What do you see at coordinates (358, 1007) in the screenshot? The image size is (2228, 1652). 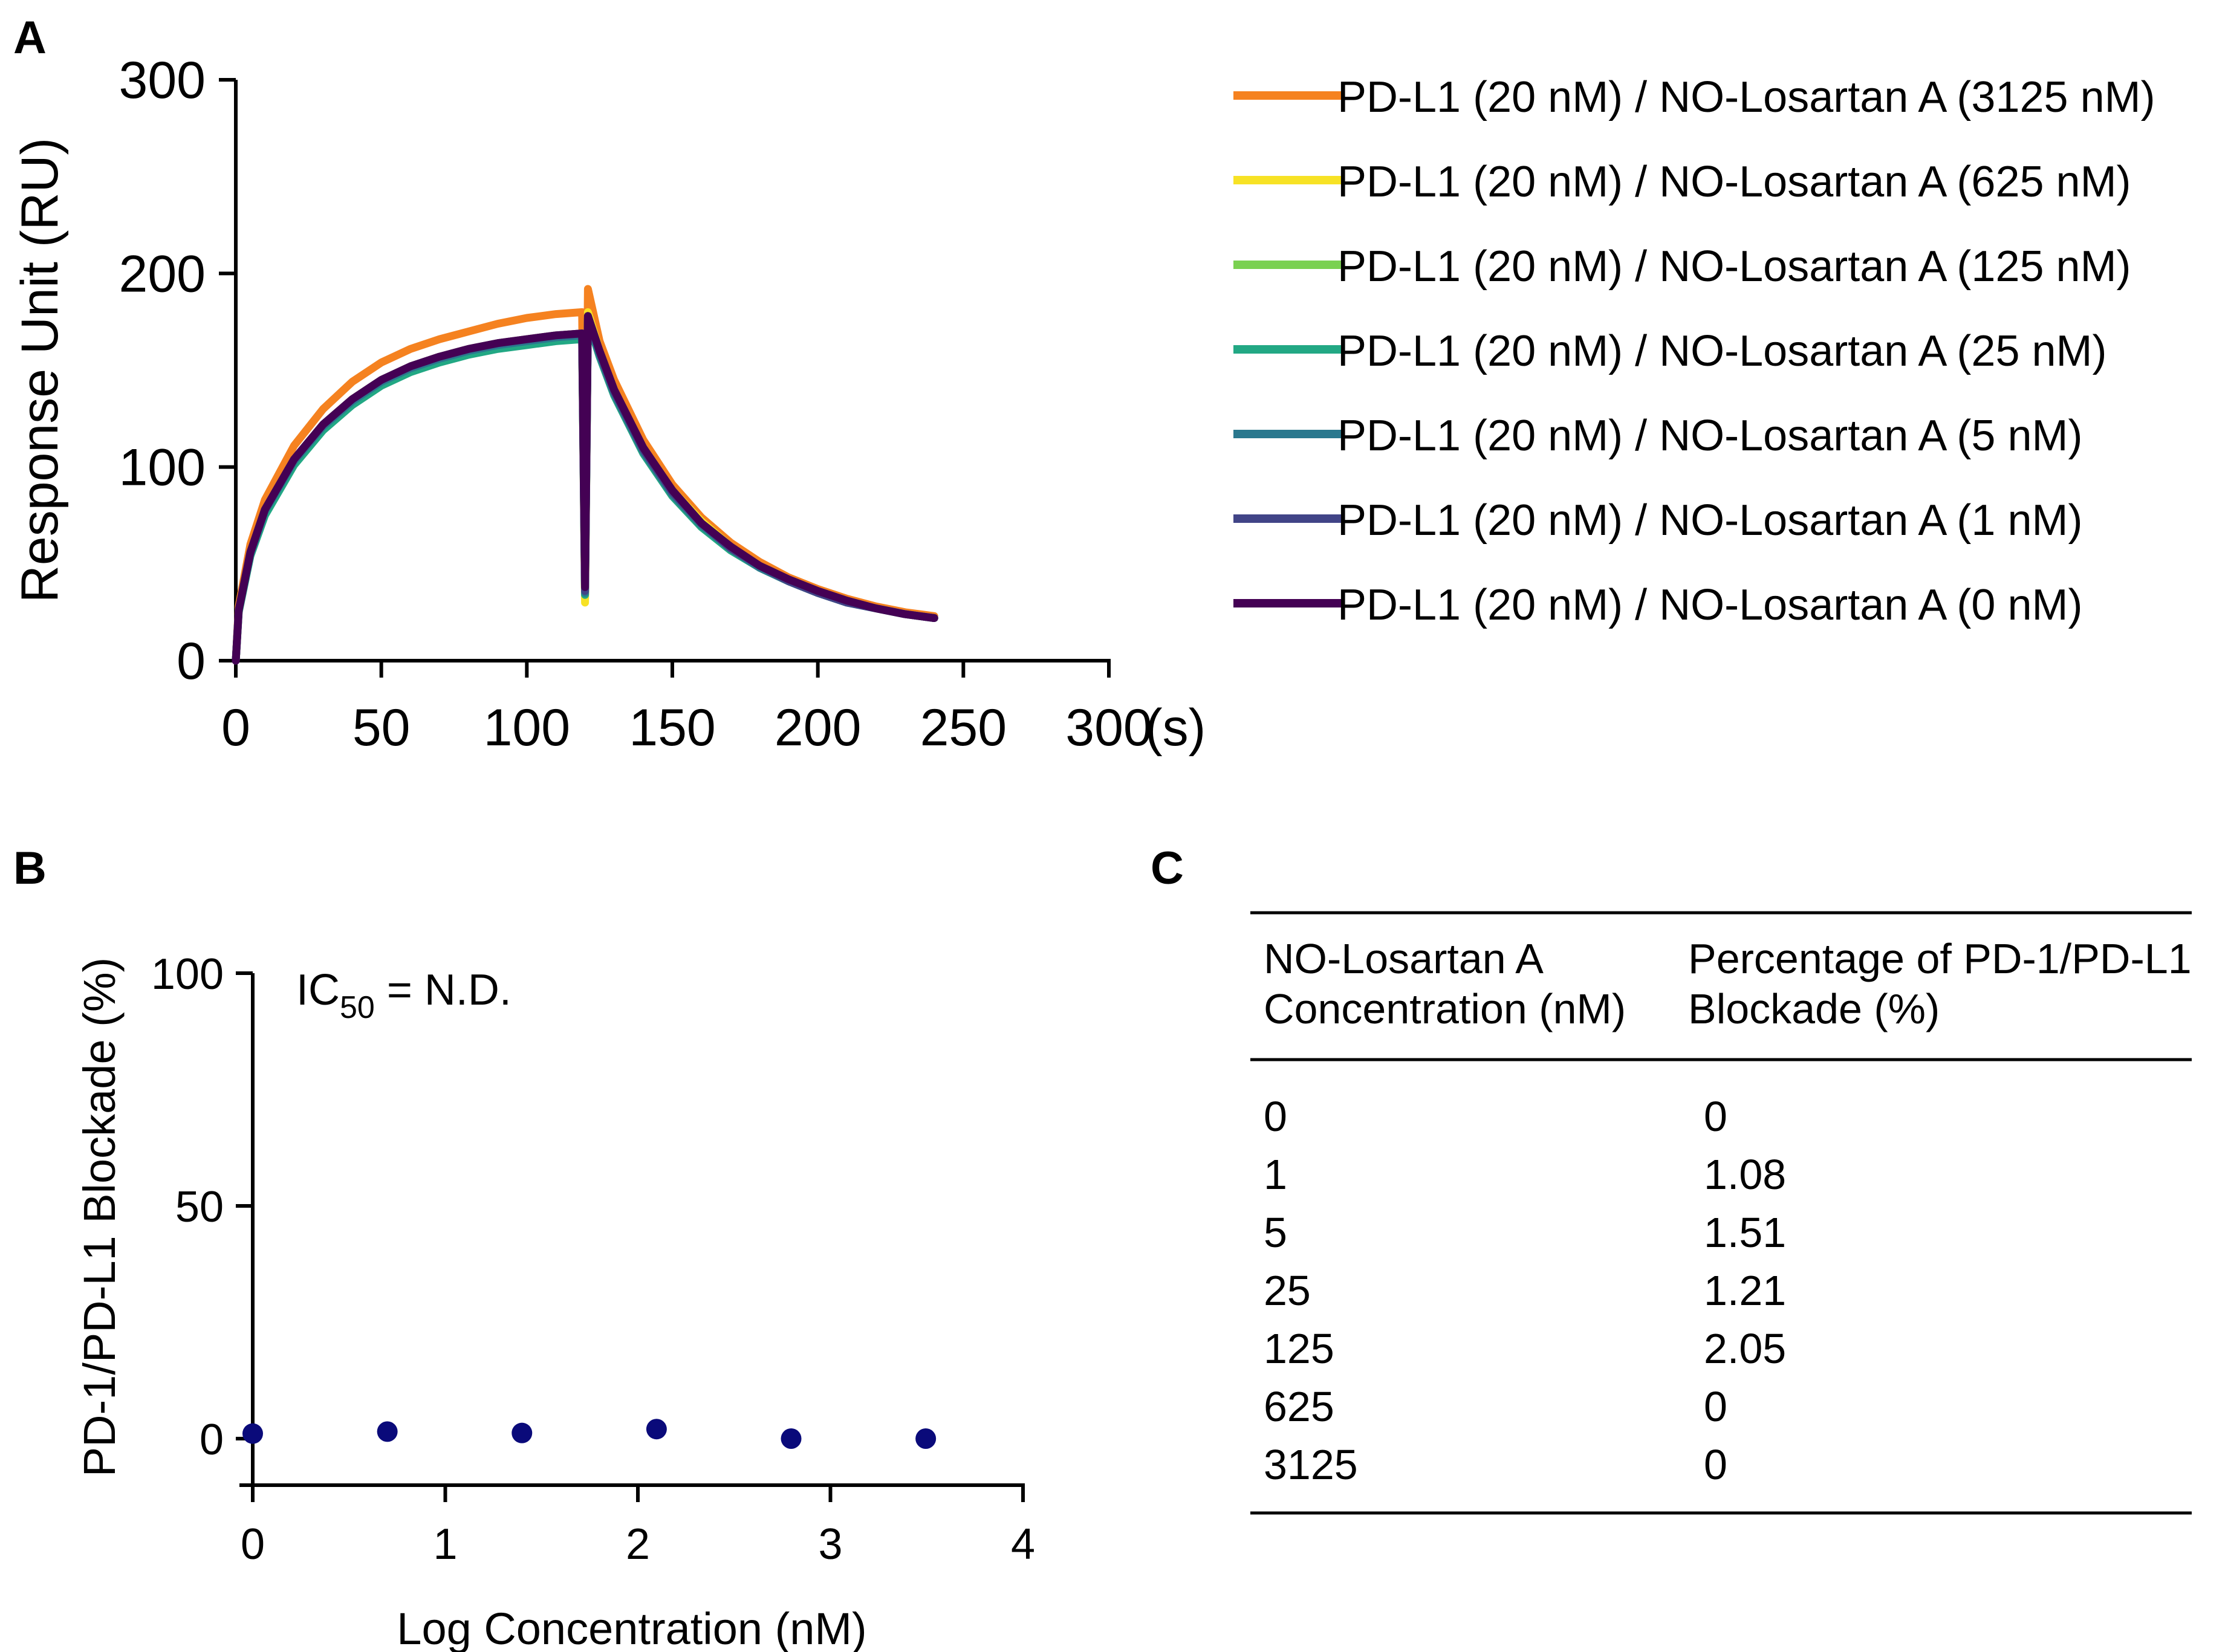 I see `ic50-subscript: 50` at bounding box center [358, 1007].